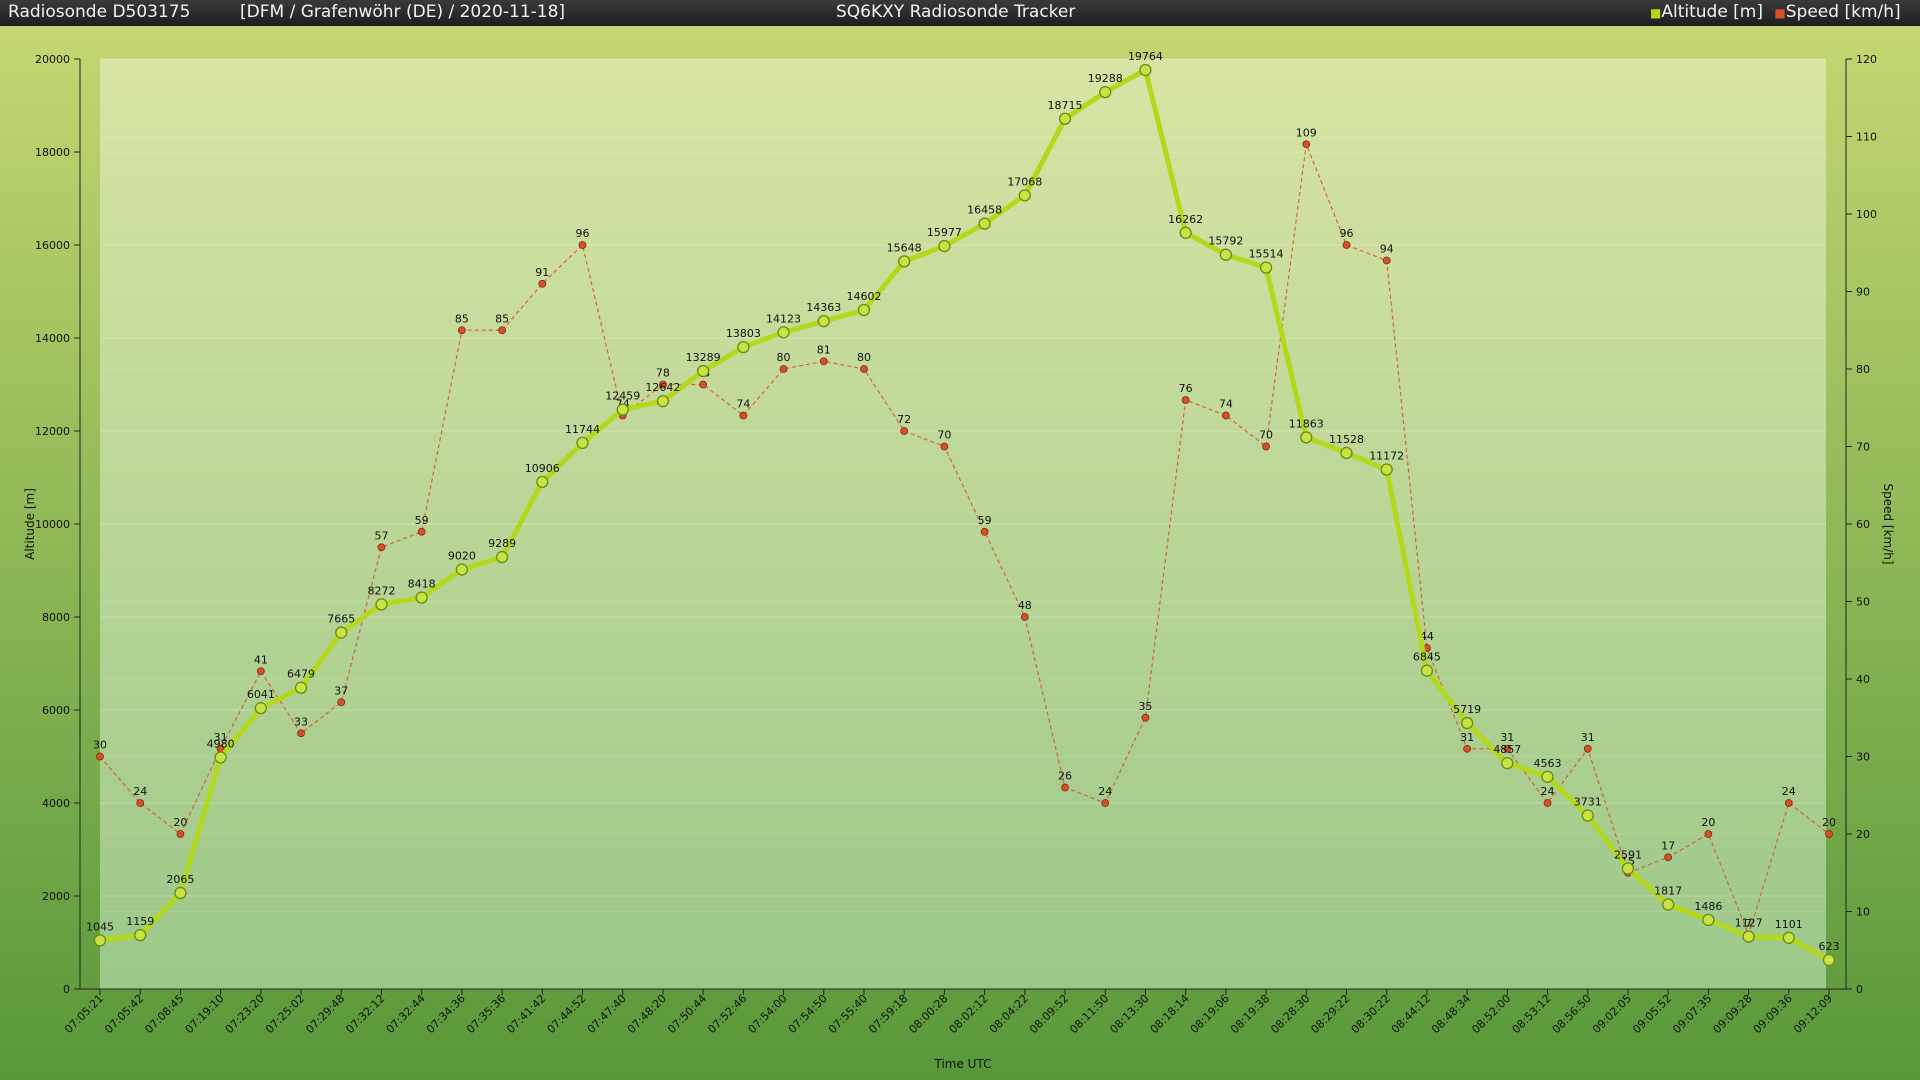 The height and width of the screenshot is (1080, 1920). I want to click on speed-data-label: 48, so click(1025, 605).